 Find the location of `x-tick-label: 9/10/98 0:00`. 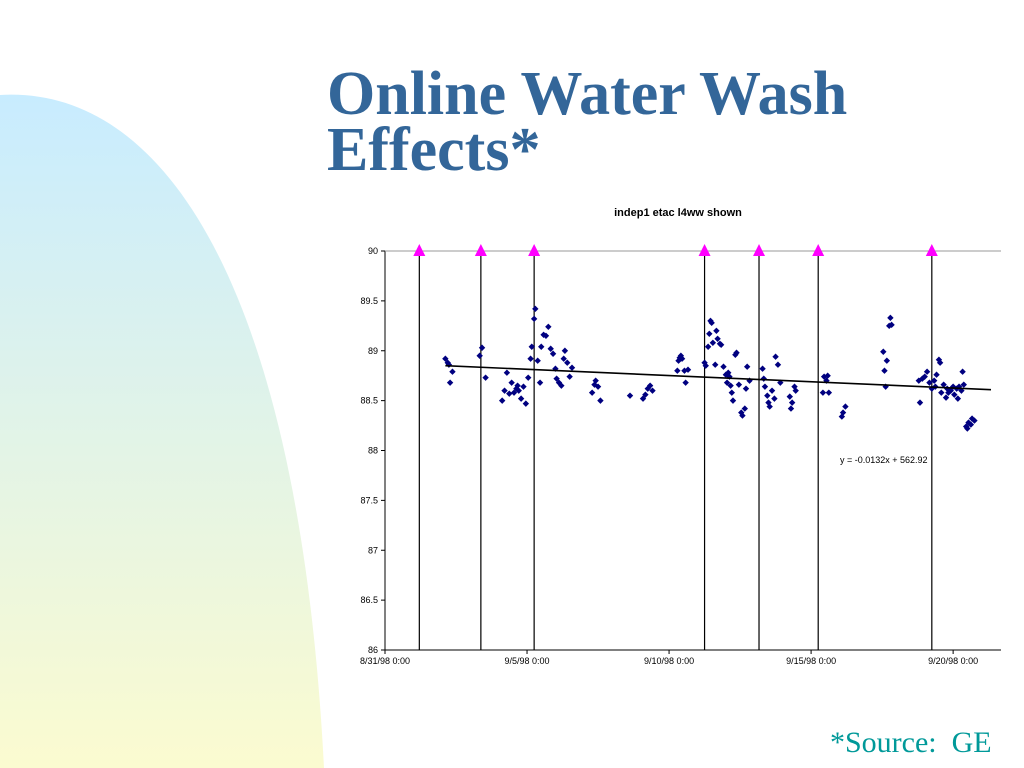

x-tick-label: 9/10/98 0:00 is located at coordinates (669, 661).